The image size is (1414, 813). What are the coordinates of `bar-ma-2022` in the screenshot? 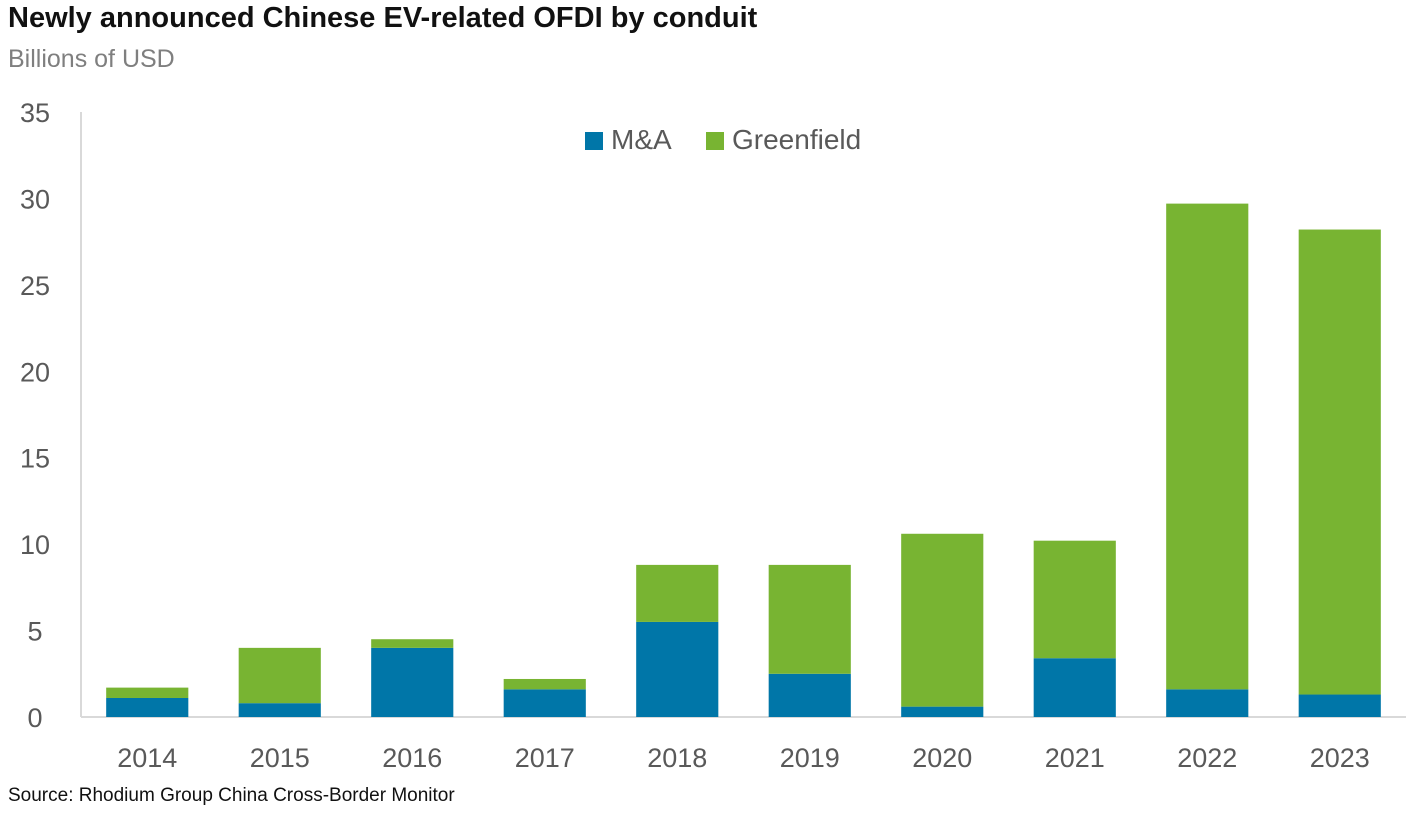 It's located at (1207, 703).